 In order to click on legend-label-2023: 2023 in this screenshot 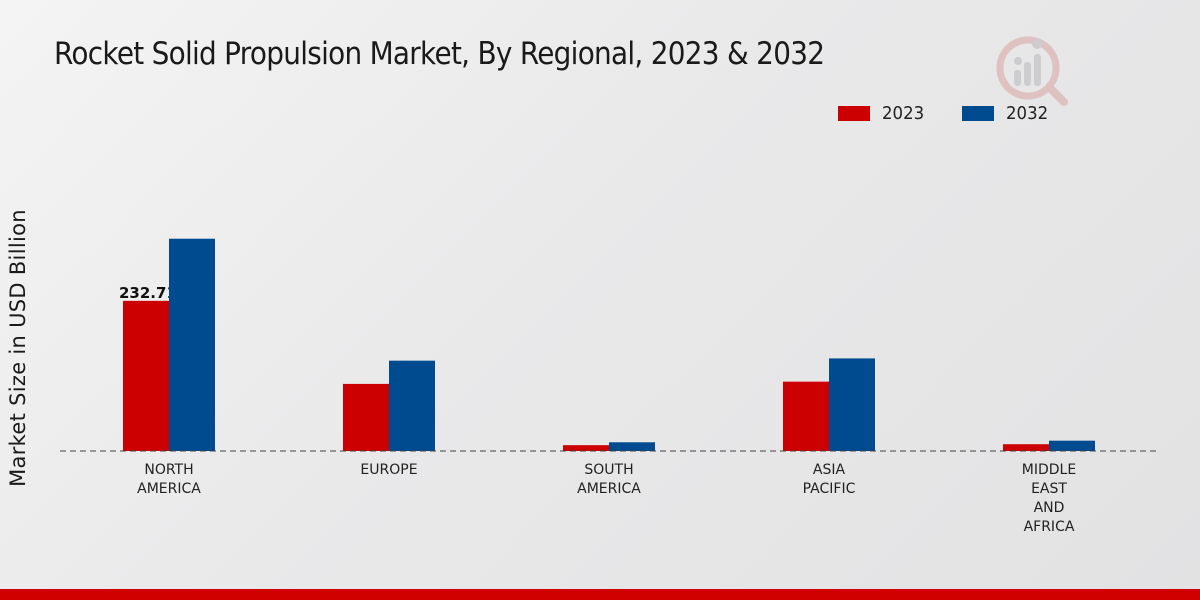, I will do `click(903, 113)`.